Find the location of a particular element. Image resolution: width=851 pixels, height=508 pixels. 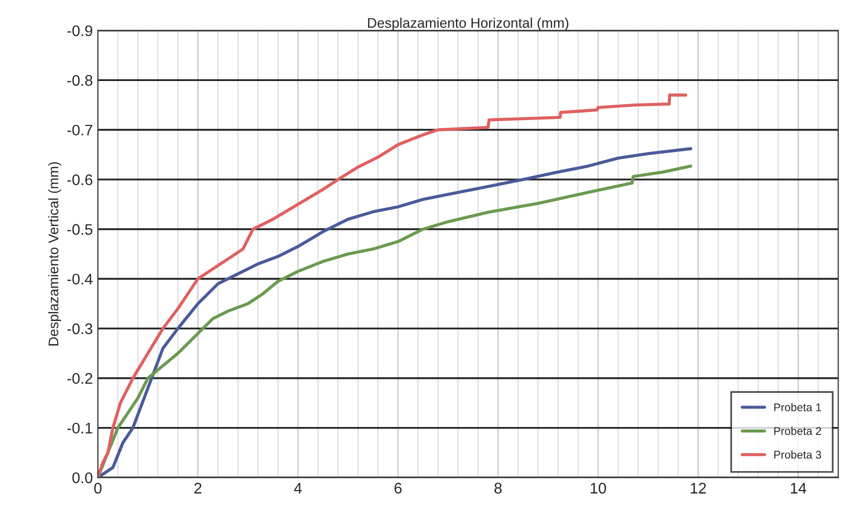

x-tick-label: 0 is located at coordinates (98, 488).